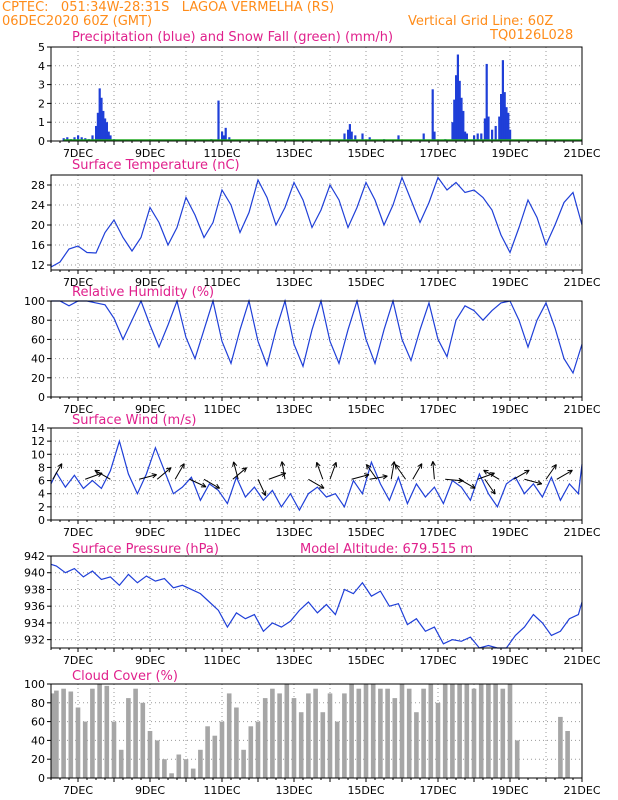 The height and width of the screenshot is (800, 618). I want to click on rh-panel, so click(315, 349).